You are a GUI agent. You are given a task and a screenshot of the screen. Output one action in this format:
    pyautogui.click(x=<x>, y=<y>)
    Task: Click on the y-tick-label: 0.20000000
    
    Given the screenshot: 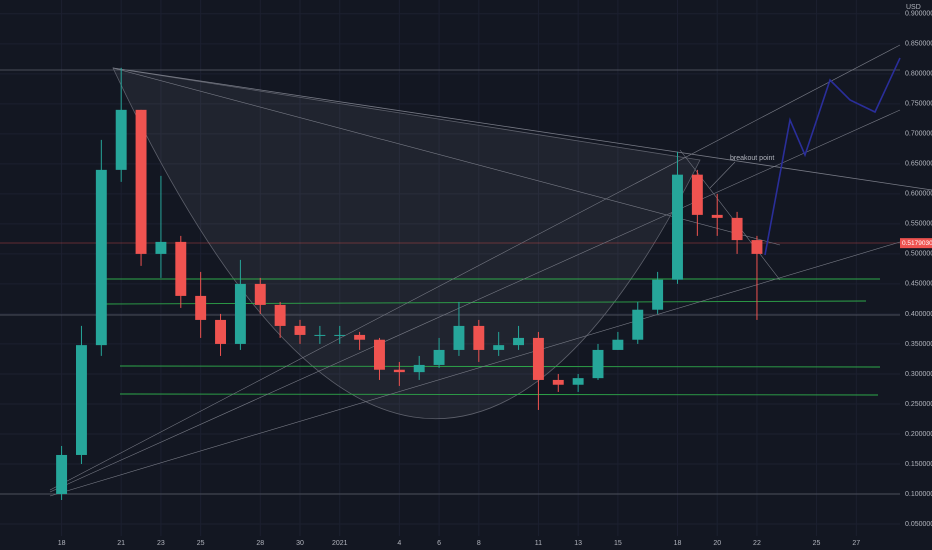 What is the action you would take?
    pyautogui.click(x=918, y=434)
    